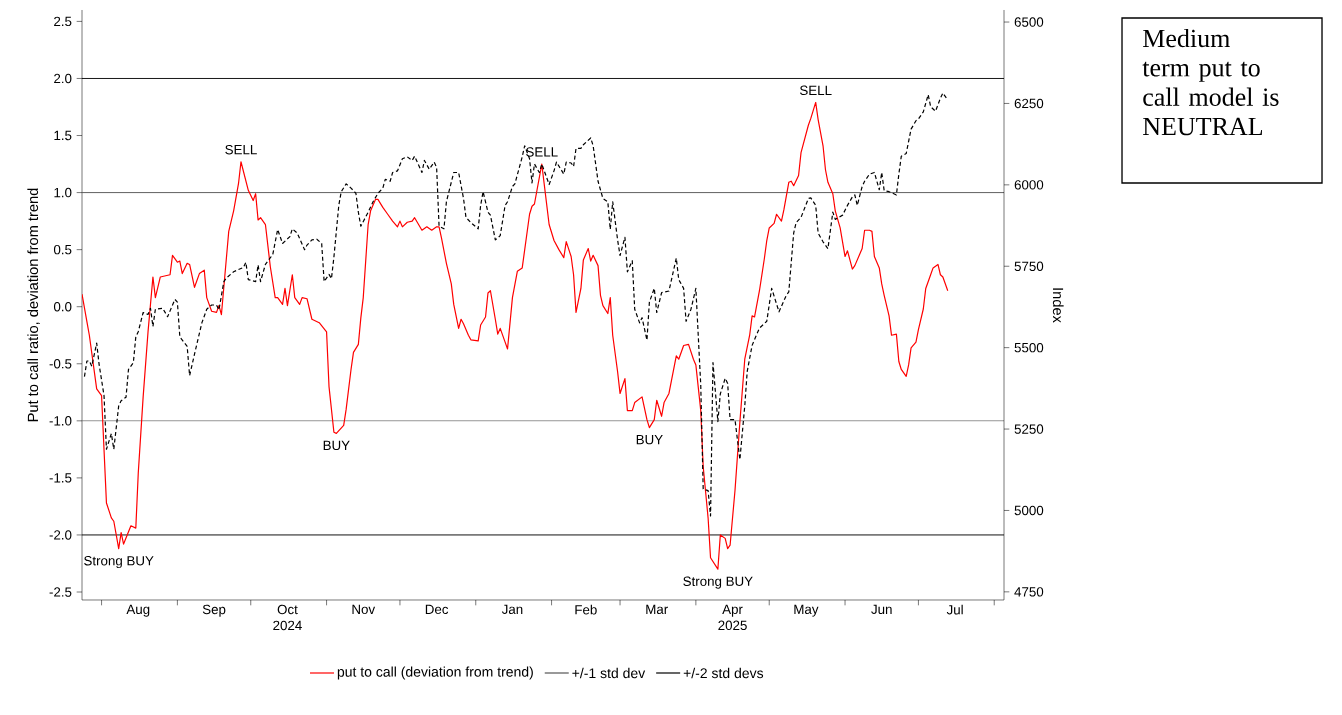 The width and height of the screenshot is (1342, 715). Describe the element at coordinates (1029, 185) in the screenshot. I see `y2-tick-label: 6000` at that location.